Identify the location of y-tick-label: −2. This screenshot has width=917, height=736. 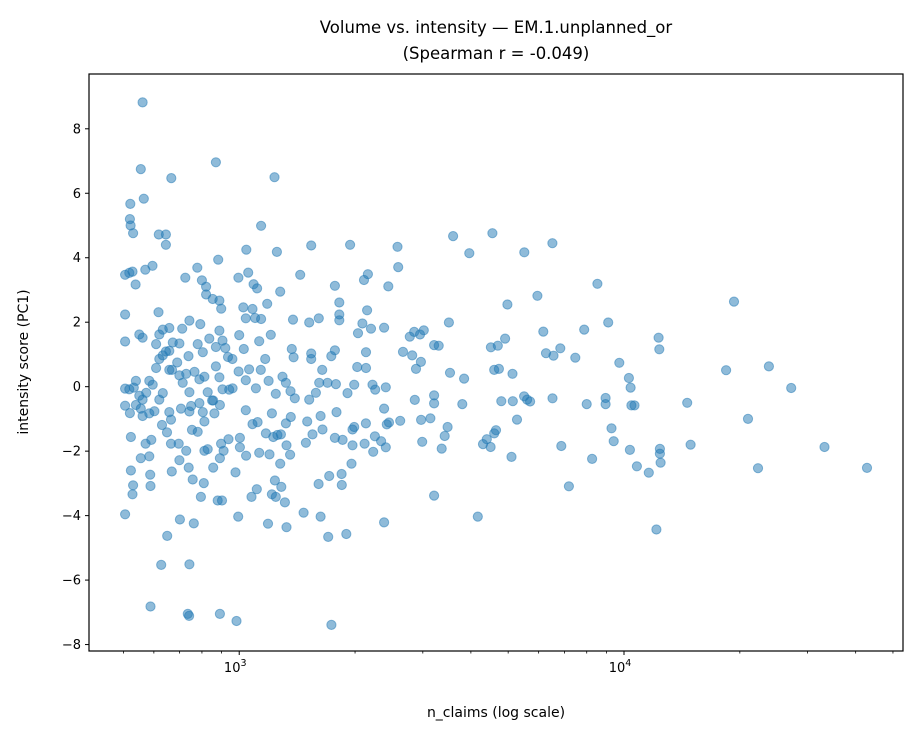
(71, 452).